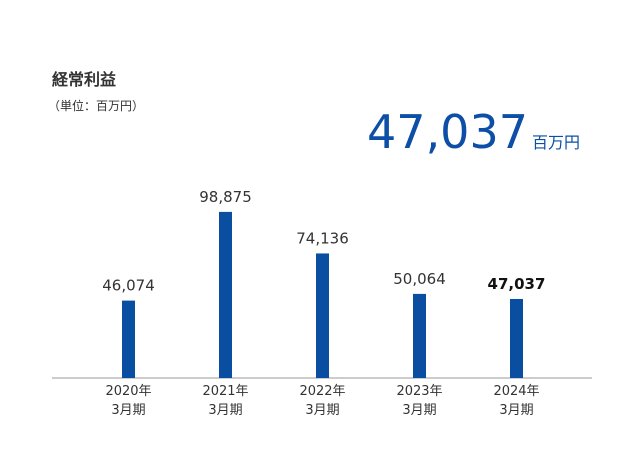 The height and width of the screenshot is (460, 640). Describe the element at coordinates (419, 279) in the screenshot. I see `value-label: 50,064` at that location.